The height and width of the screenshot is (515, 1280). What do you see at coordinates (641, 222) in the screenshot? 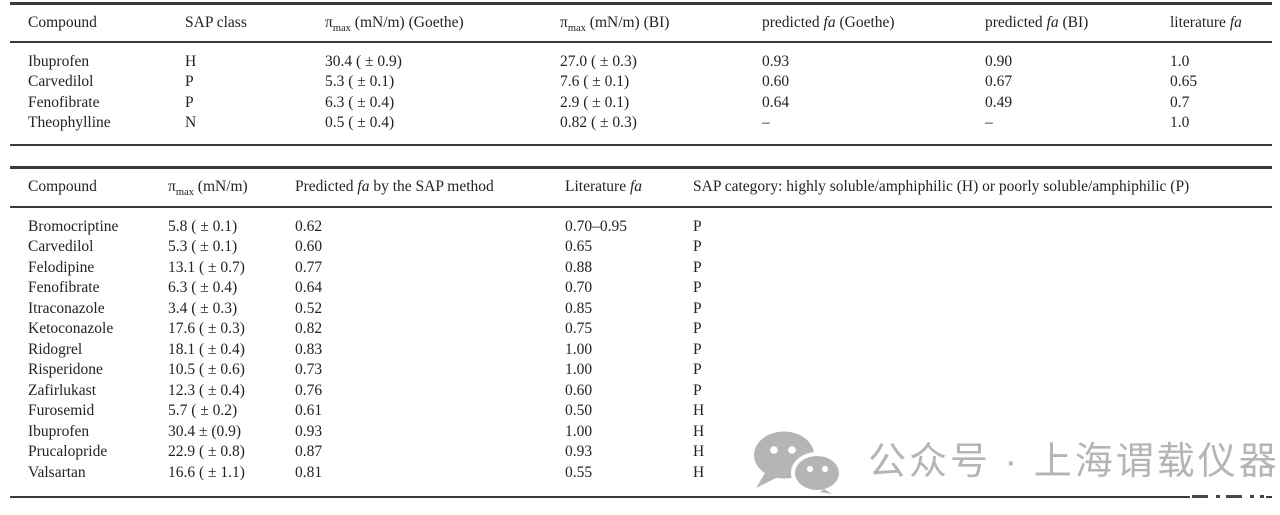
I see `table-row: Bromocriptine 5.8 ( ± 0.1) 0.62 0.70–0.95 P` at bounding box center [641, 222].